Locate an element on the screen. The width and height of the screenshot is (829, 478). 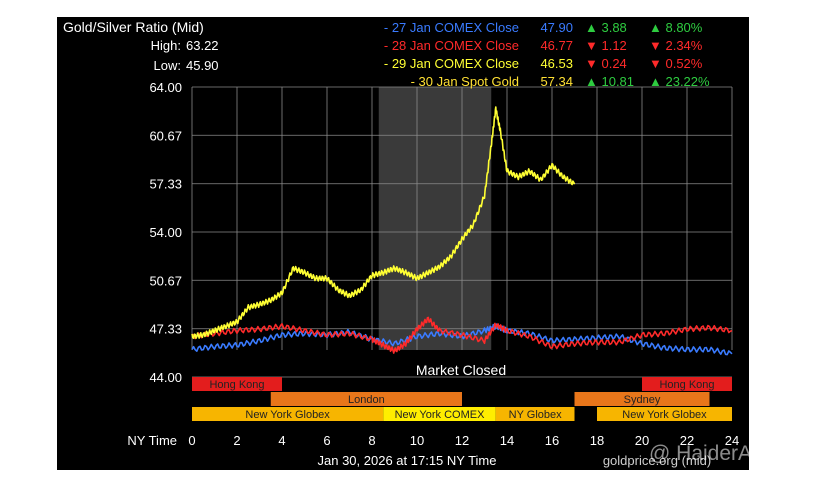
watermark-text: @ HaiderAliiii is located at coordinates (699, 453).